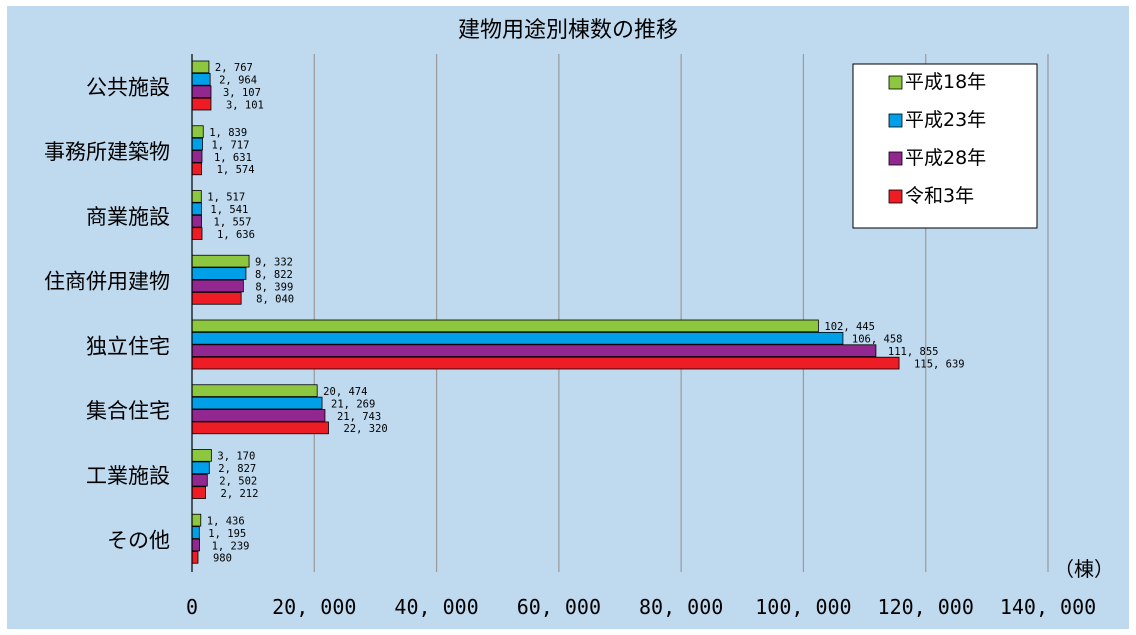 The height and width of the screenshot is (635, 1136). Describe the element at coordinates (233, 223) in the screenshot. I see `data-label: 1, 557` at that location.